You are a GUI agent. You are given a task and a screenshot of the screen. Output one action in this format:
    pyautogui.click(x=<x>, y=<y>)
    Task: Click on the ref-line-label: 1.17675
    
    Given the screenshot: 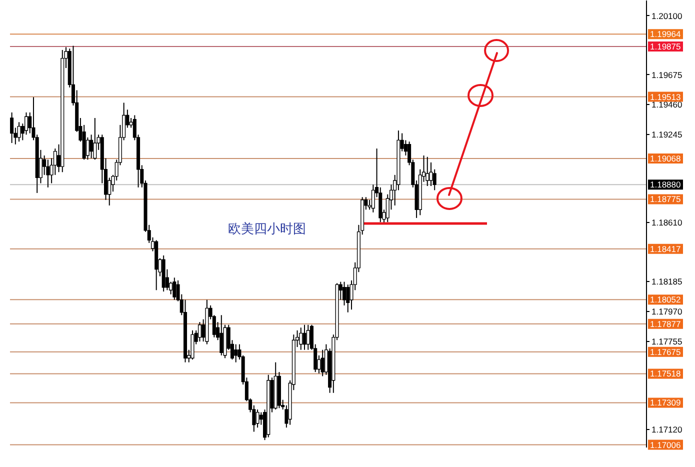 What is the action you would take?
    pyautogui.click(x=665, y=351)
    